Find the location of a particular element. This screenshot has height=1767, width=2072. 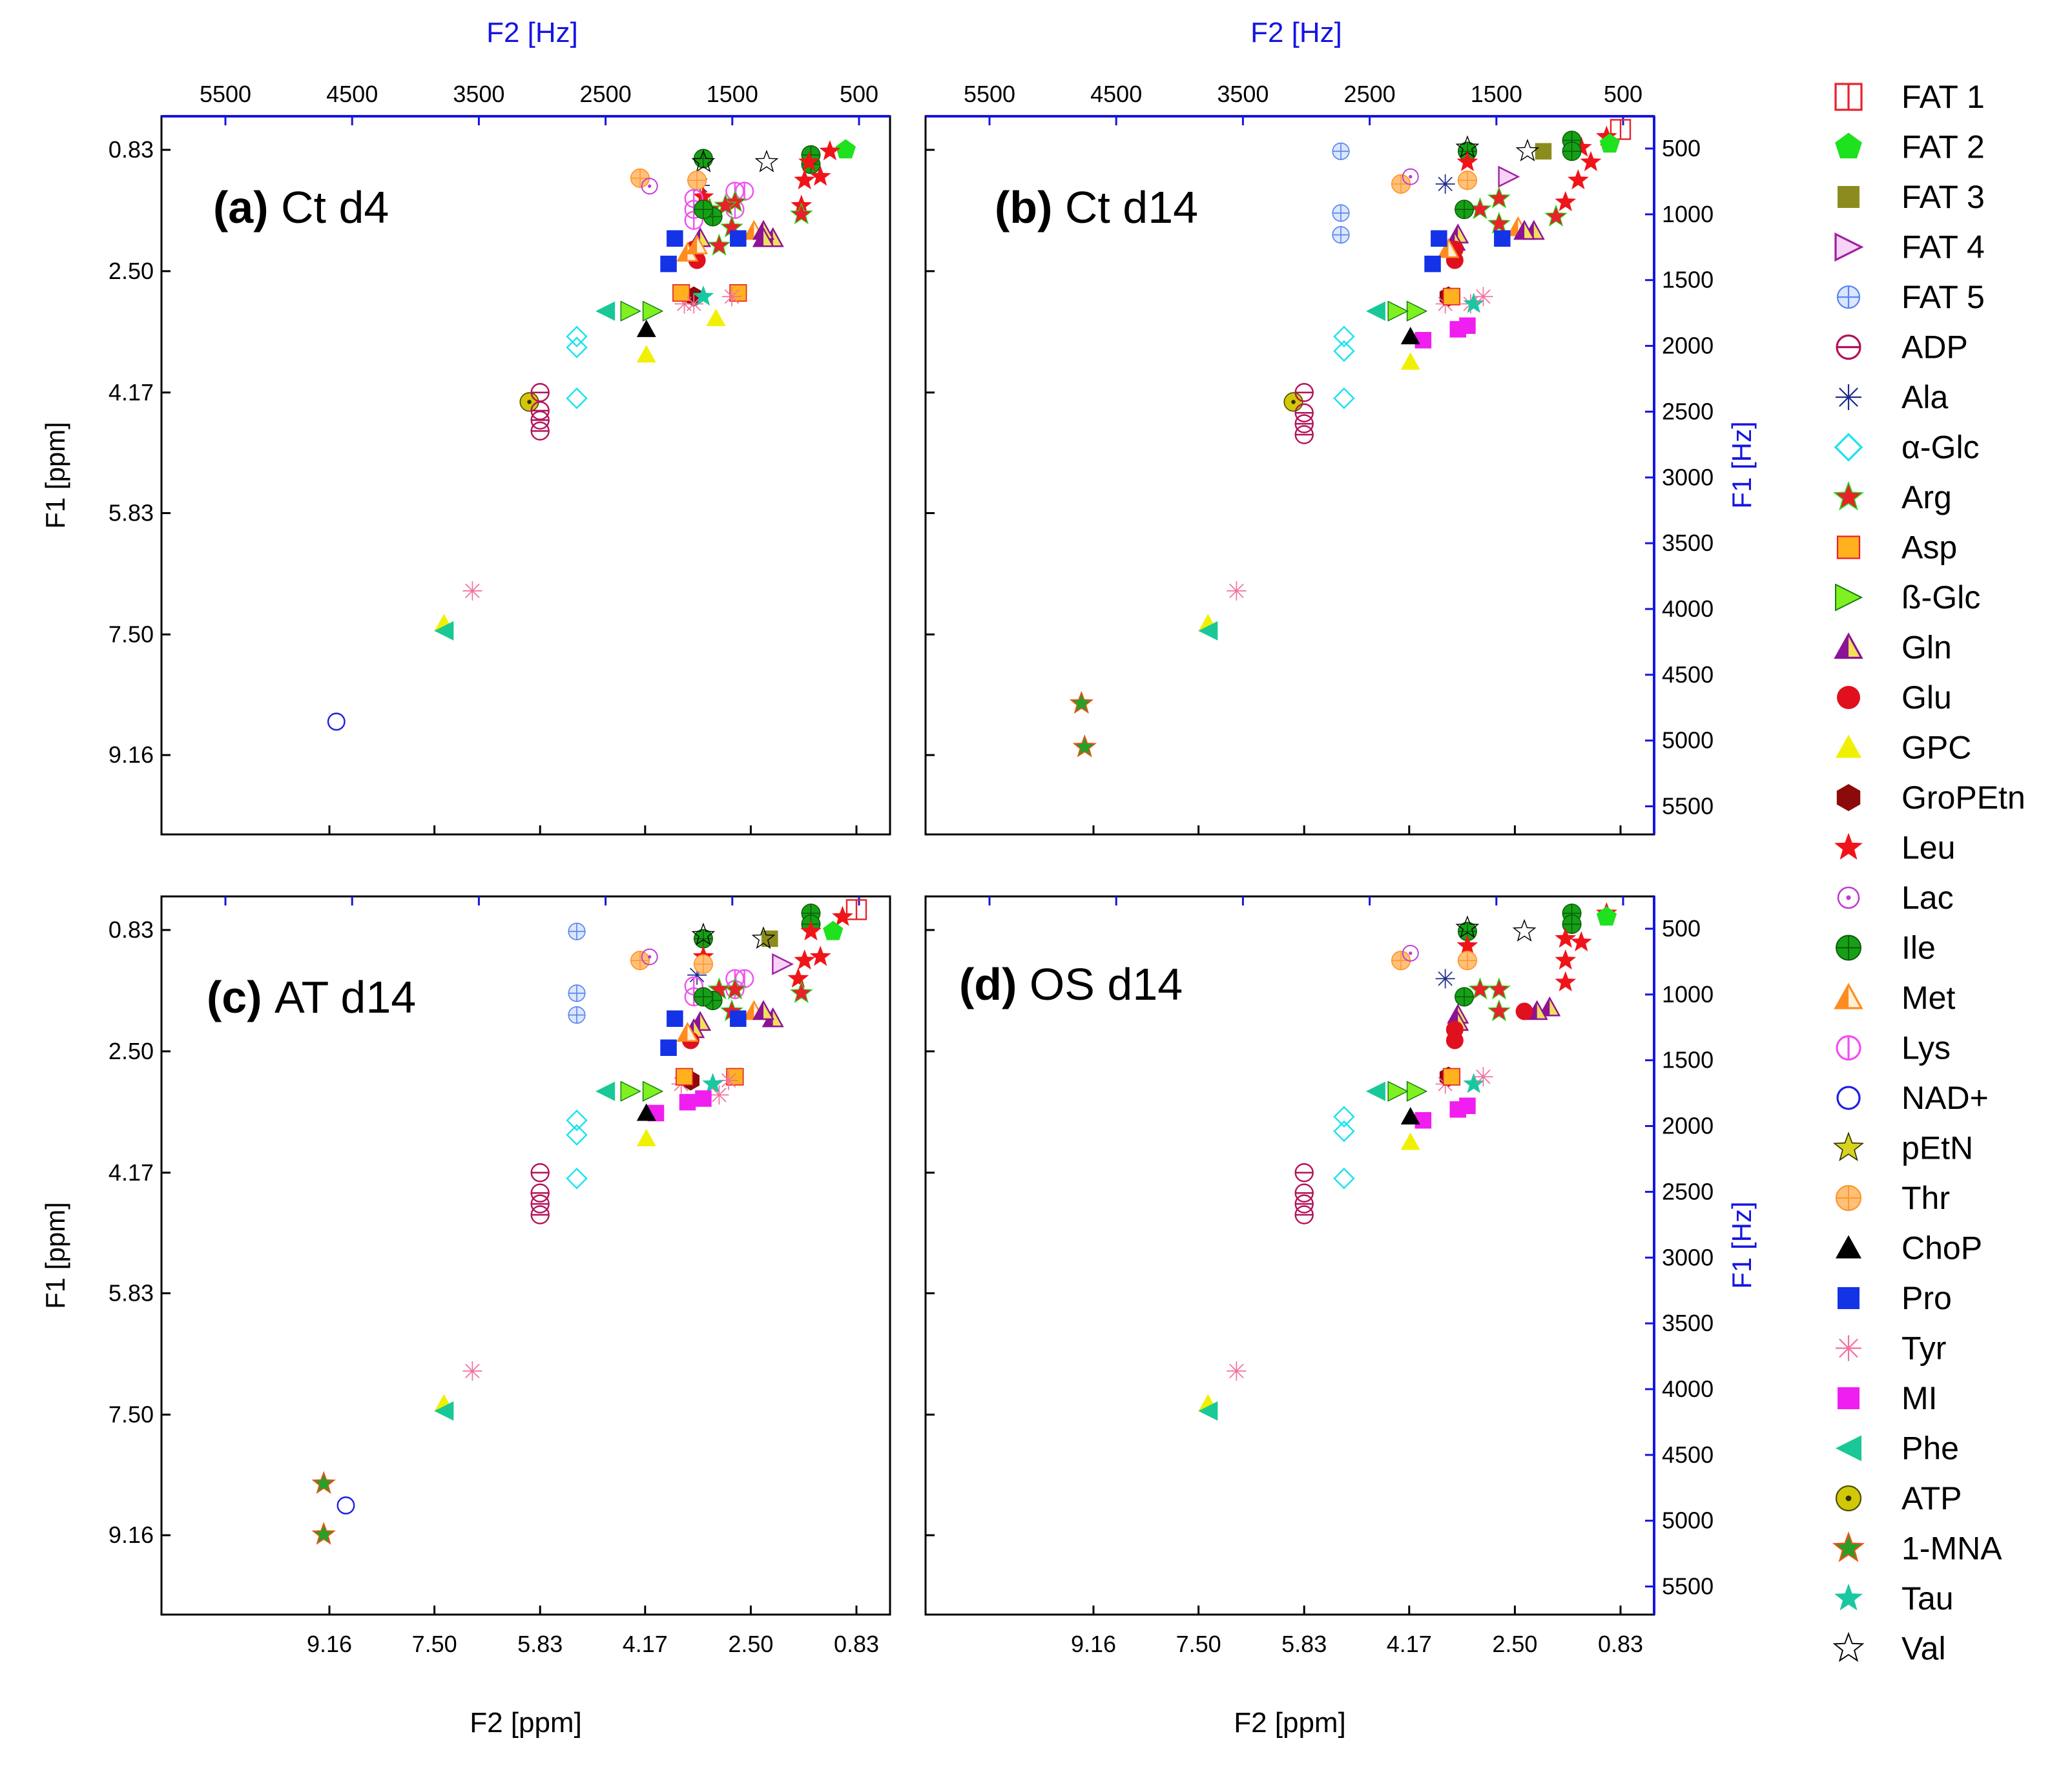

top-tick-label: 500 is located at coordinates (1623, 94).